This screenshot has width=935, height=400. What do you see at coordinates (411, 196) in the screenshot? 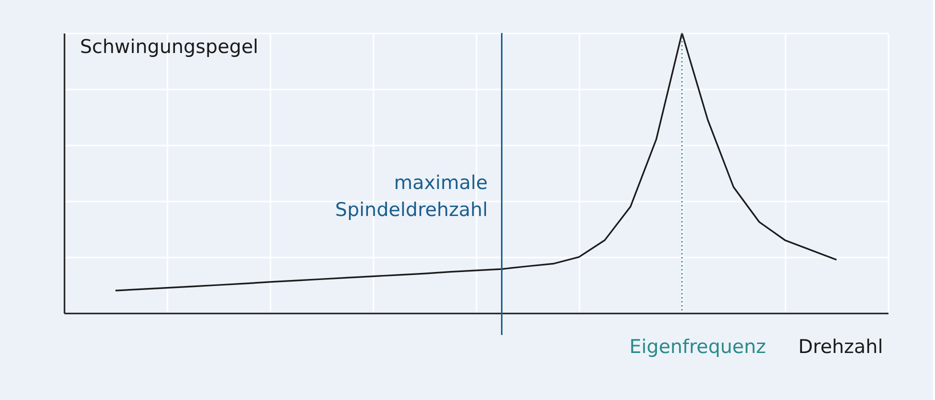
I see `annotation: maximale Spindeldrehzahl` at bounding box center [411, 196].